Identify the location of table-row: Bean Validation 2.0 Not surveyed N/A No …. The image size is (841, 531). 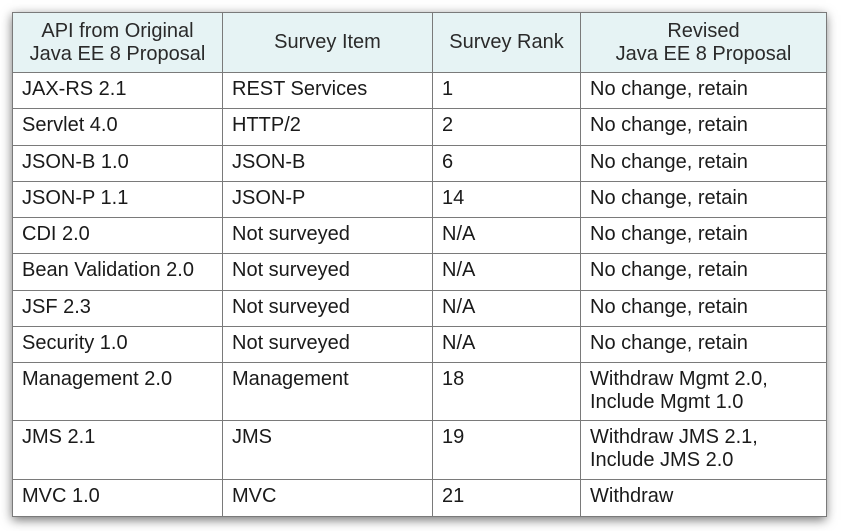
(419, 272).